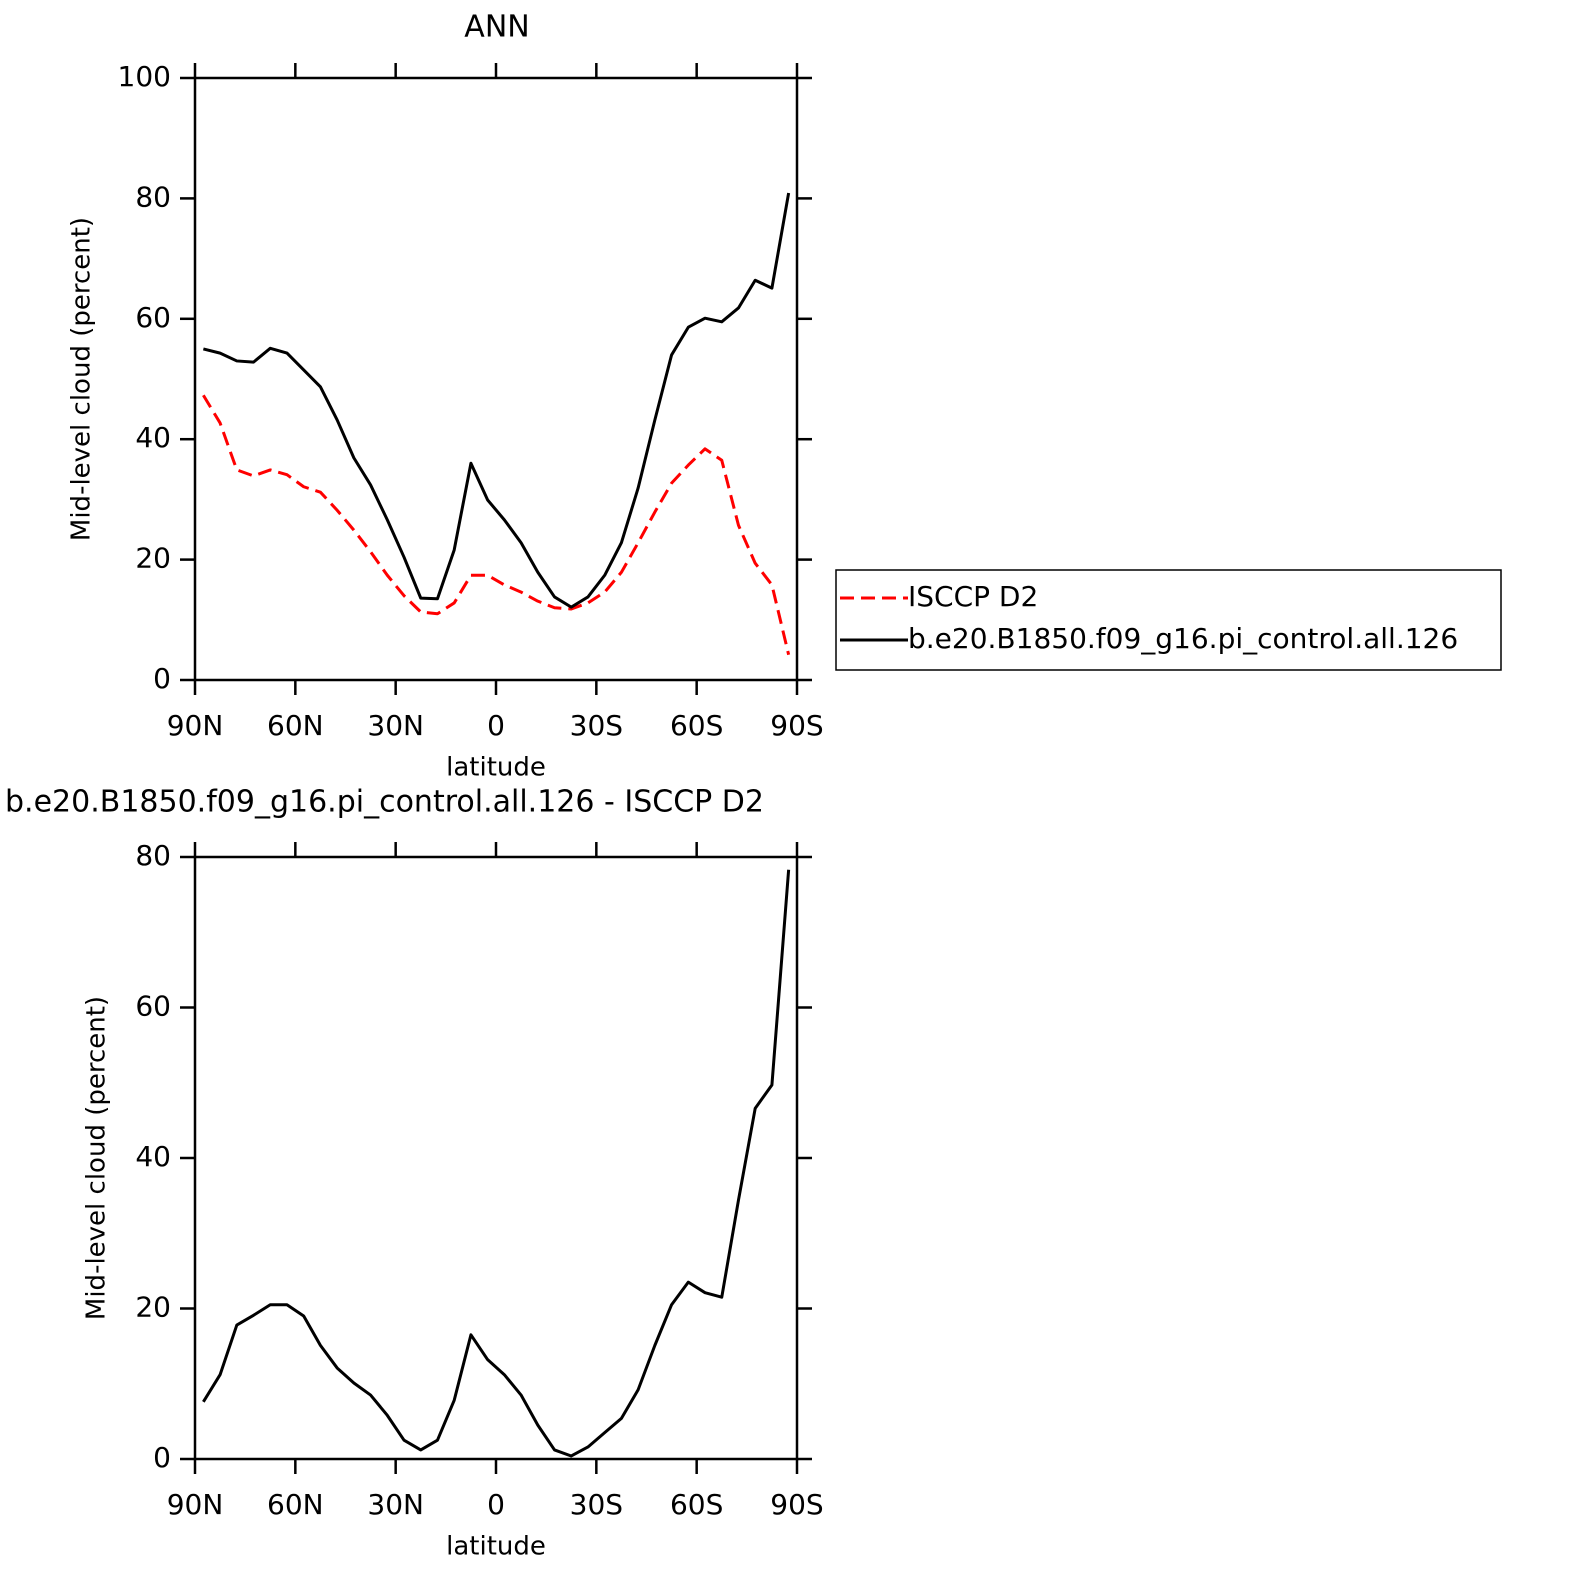 The height and width of the screenshot is (1574, 1574). I want to click on legend-label: b.e20.B1850.f09_g16.pi_control.all.126, so click(1183, 638).